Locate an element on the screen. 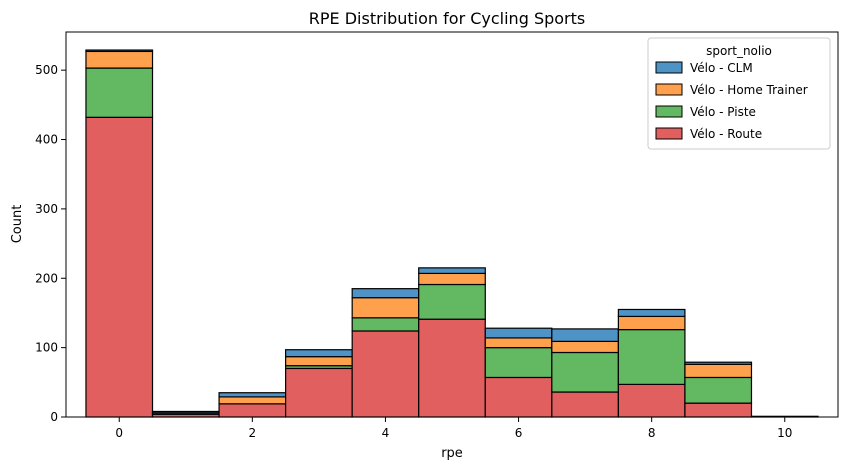  legend-box is located at coordinates (739, 93).